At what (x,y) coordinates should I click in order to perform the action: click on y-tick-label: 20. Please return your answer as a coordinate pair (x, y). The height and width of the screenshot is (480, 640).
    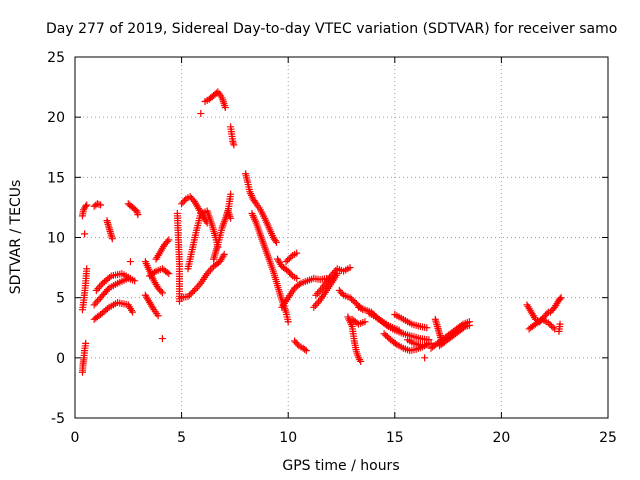
    Looking at the image, I should click on (56, 118).